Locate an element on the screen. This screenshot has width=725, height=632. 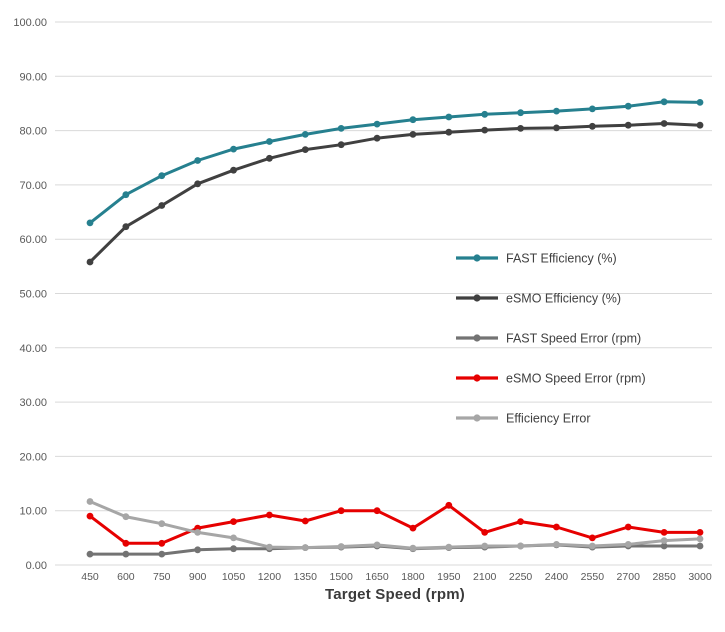
x-axis-tick-label: 2250 is located at coordinates (521, 577).